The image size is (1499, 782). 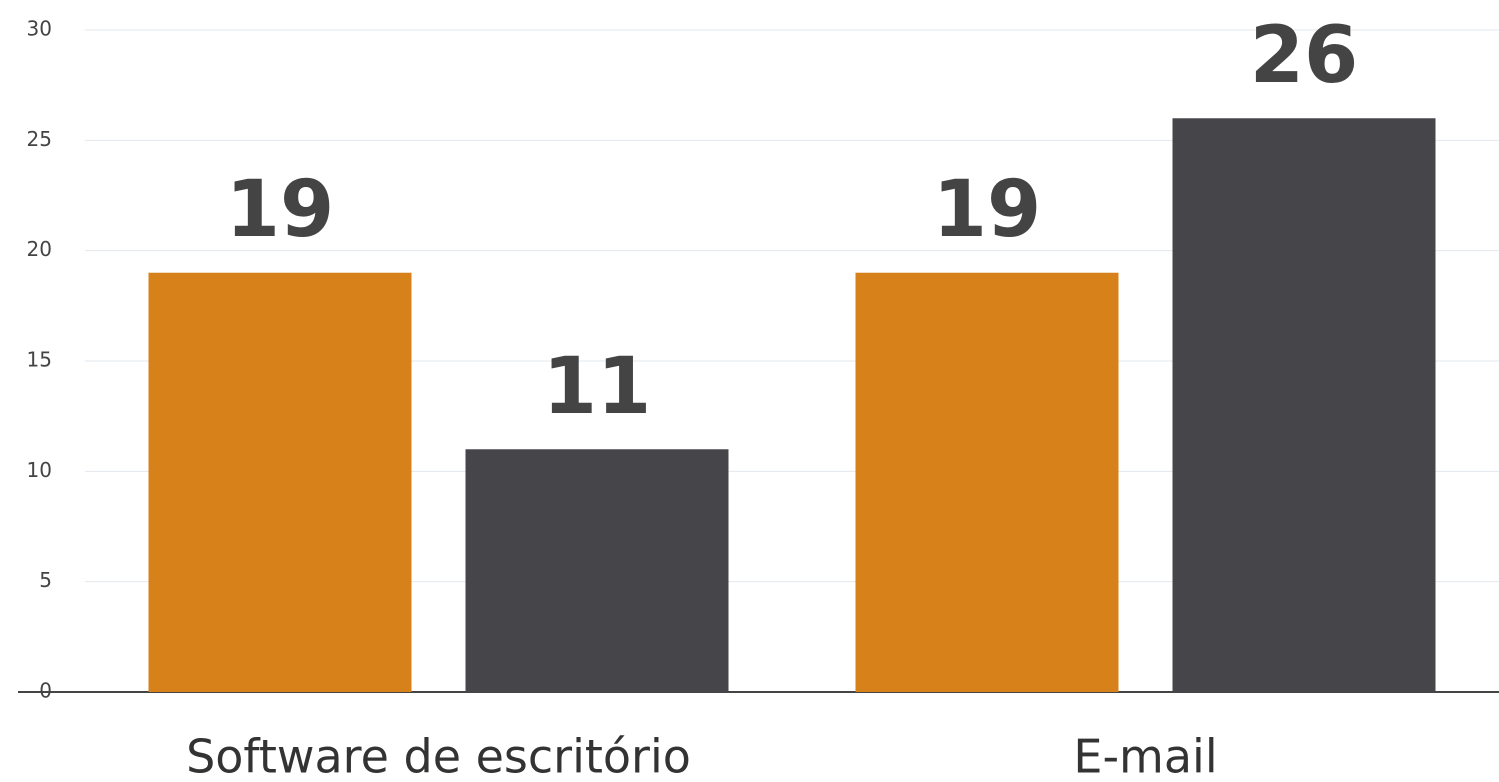 I want to click on y-tick-label: 15, so click(x=39, y=360).